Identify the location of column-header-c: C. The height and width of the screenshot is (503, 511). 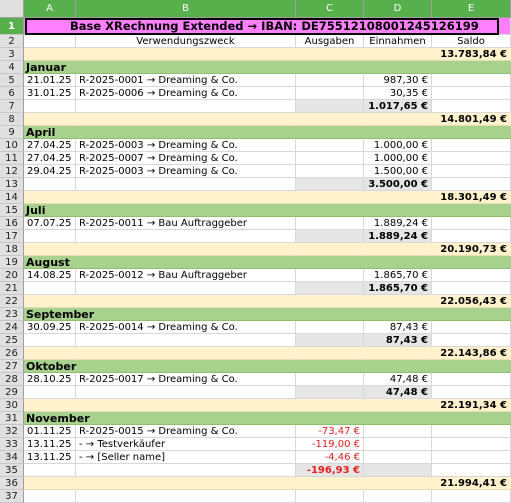
(330, 9).